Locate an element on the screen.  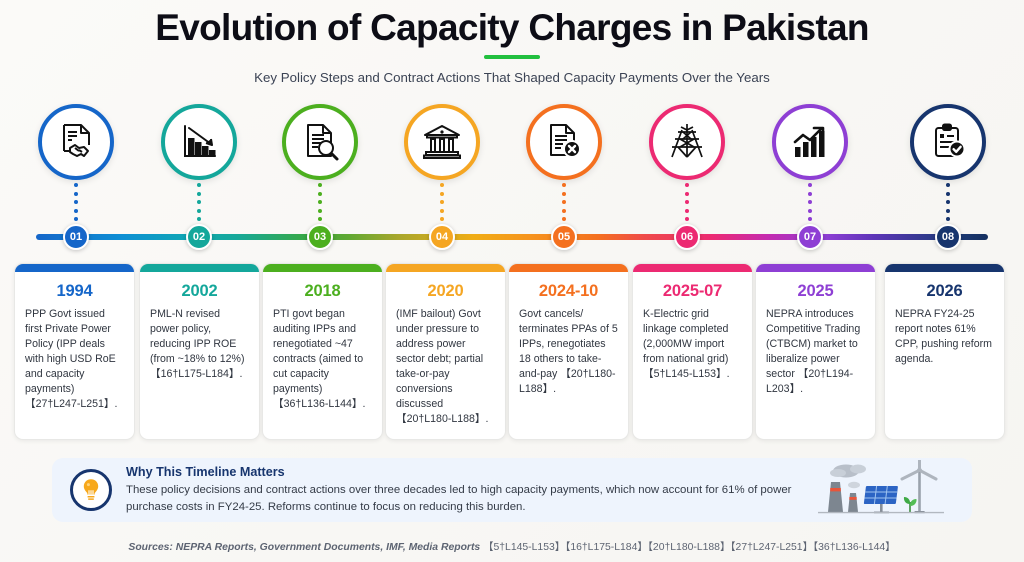
declining-bar-chart-icon is located at coordinates (199, 142).